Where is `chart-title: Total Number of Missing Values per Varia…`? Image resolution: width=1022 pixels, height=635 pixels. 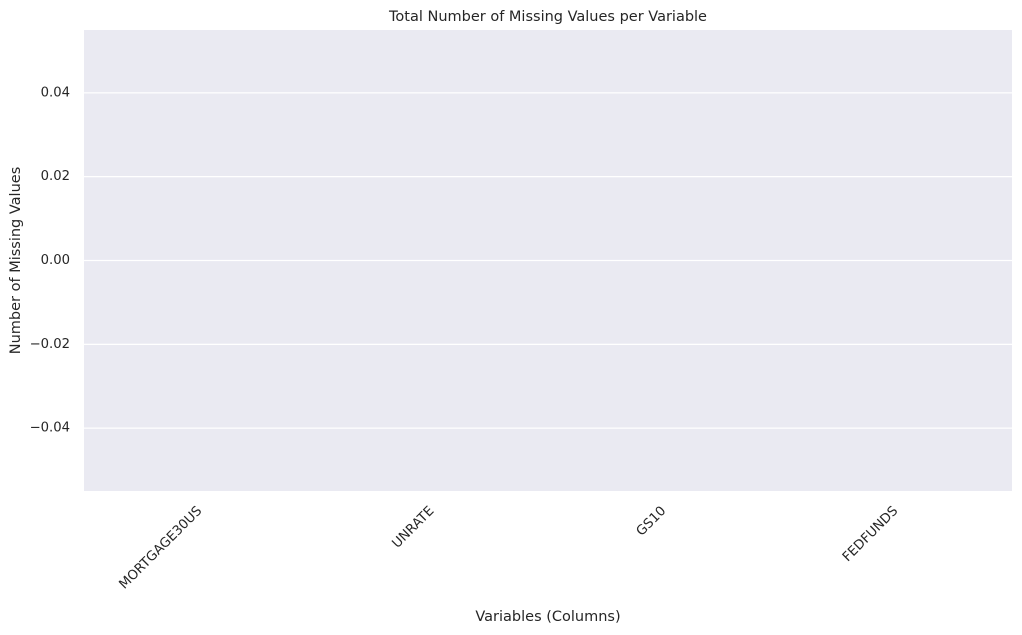
chart-title: Total Number of Missing Values per Varia… is located at coordinates (547, 17).